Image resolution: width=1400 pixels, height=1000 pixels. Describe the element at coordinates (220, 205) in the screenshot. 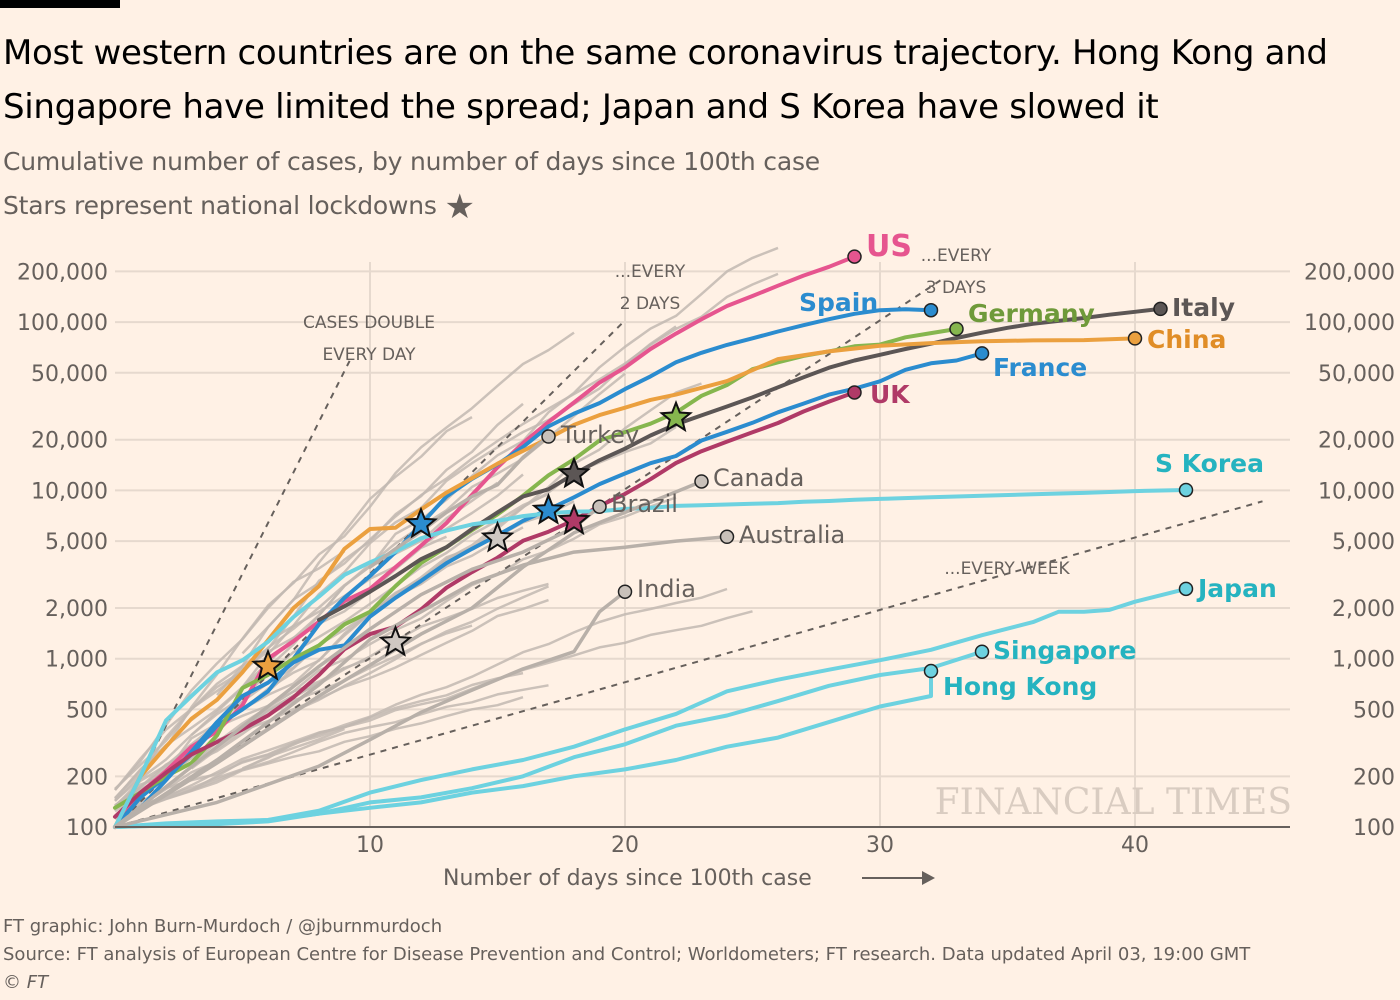

I see `subtitle2-text: Stars represent national lockdowns` at that location.